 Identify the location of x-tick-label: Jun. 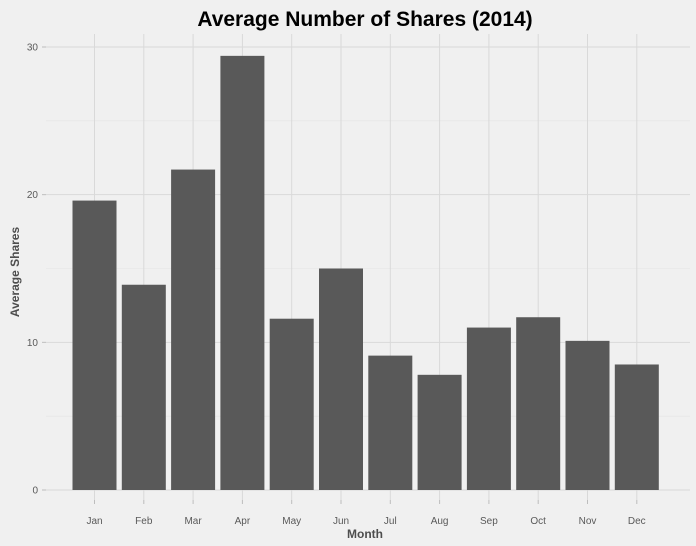
(341, 521).